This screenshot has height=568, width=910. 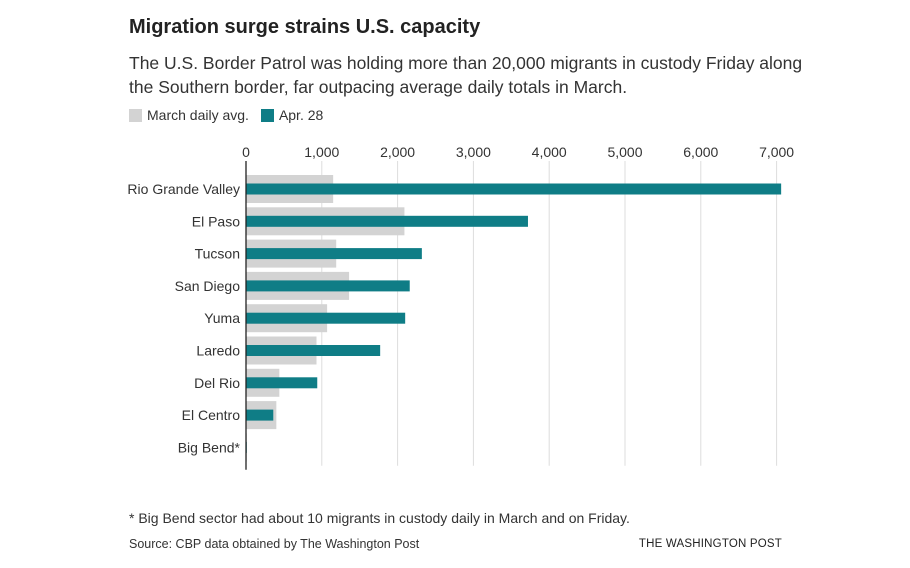 I want to click on legend-swatch-april, so click(x=267, y=115).